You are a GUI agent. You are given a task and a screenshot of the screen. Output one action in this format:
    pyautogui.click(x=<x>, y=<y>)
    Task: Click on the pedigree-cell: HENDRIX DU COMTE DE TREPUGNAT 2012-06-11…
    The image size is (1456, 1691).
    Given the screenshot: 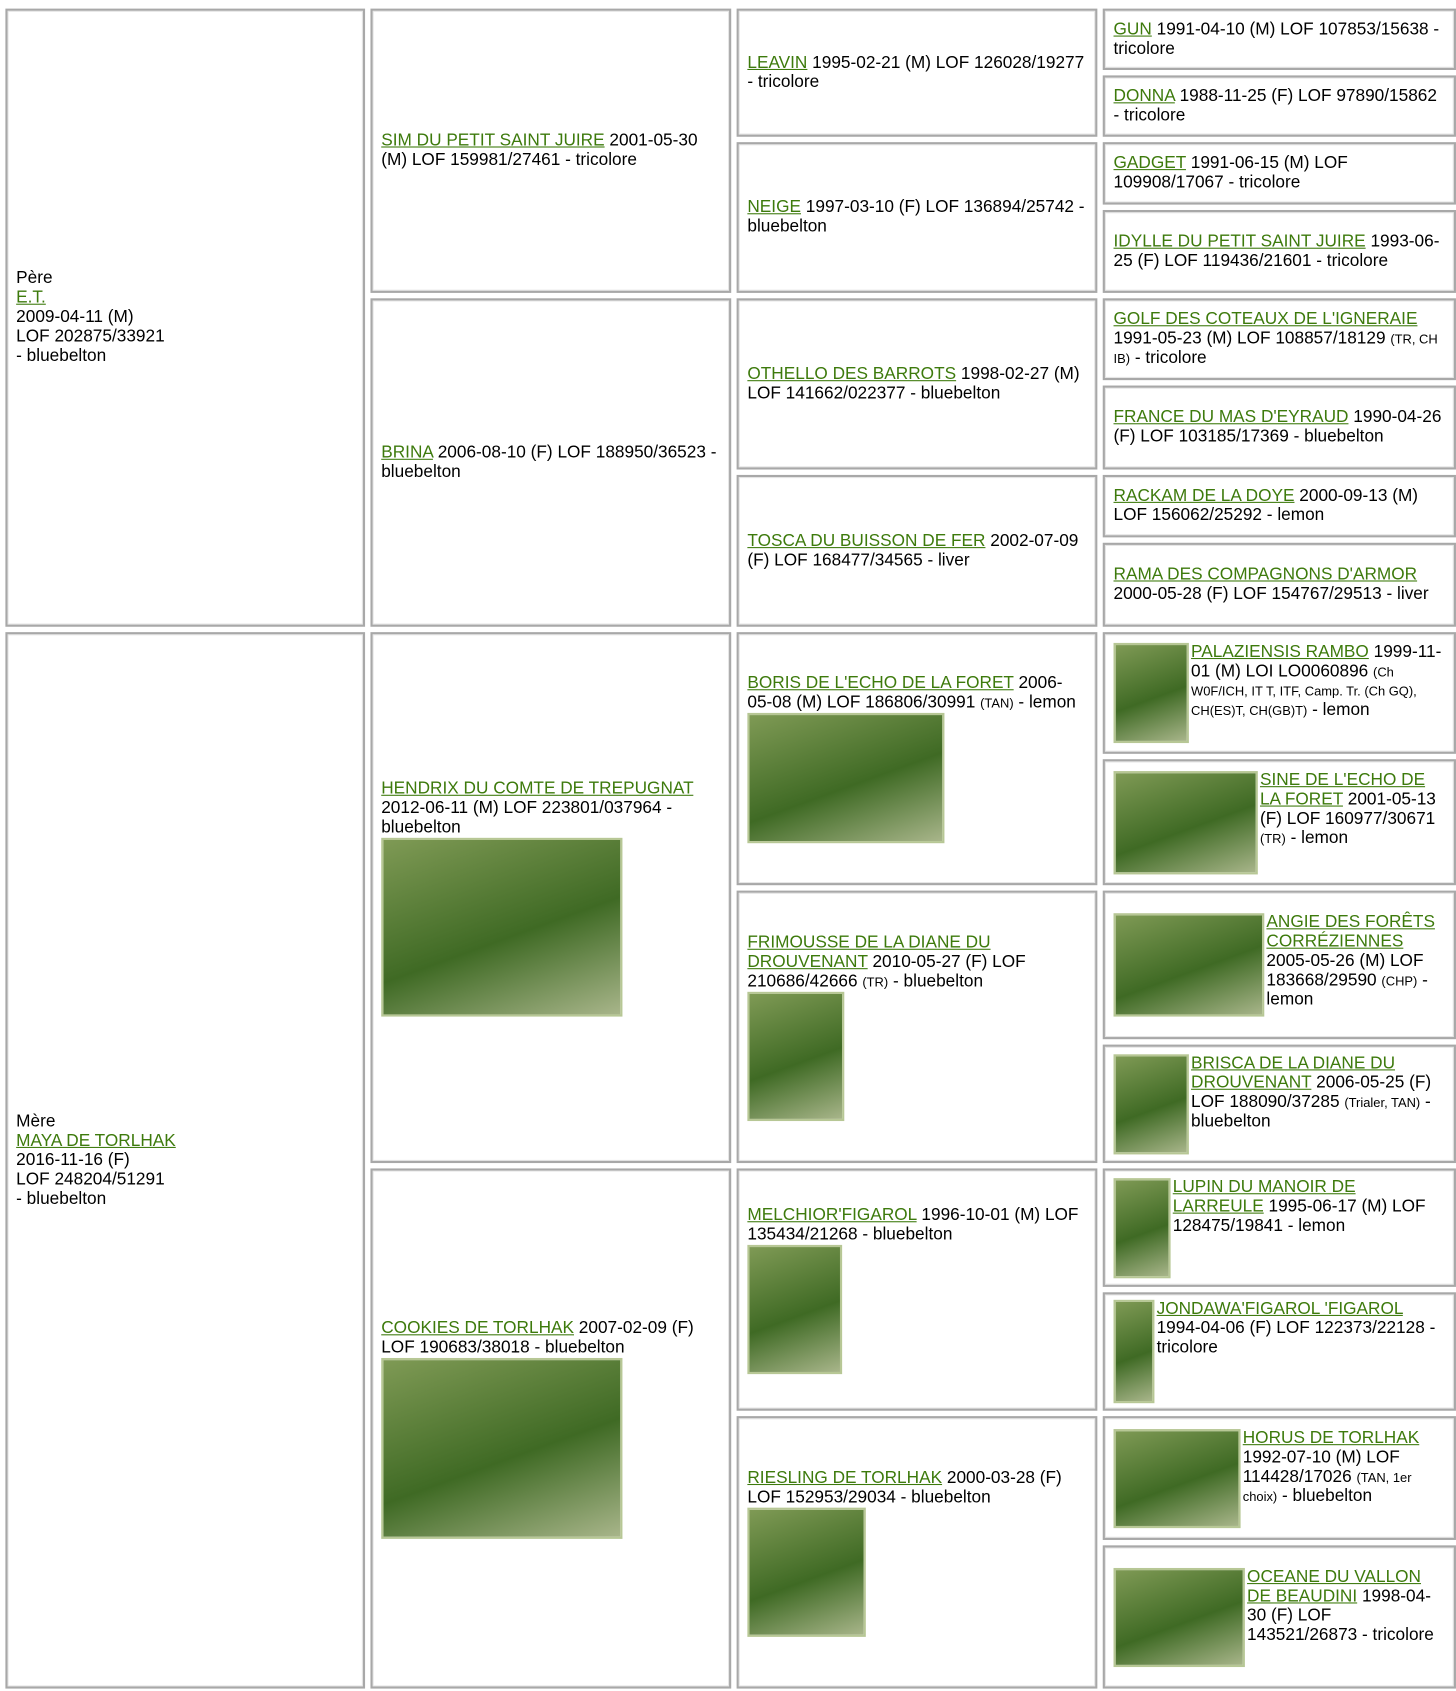 What is the action you would take?
    pyautogui.click(x=551, y=898)
    